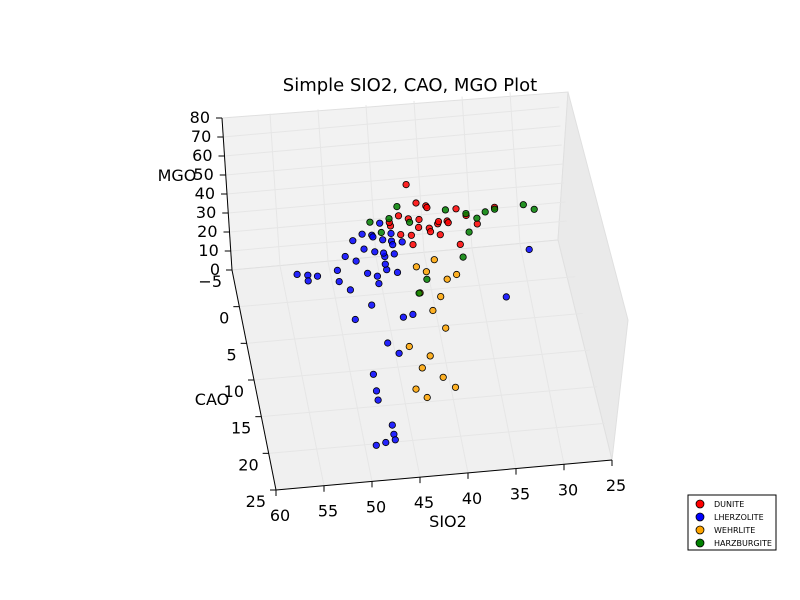  Describe the element at coordinates (444, 475) in the screenshot. I see `x-axis-line` at that location.